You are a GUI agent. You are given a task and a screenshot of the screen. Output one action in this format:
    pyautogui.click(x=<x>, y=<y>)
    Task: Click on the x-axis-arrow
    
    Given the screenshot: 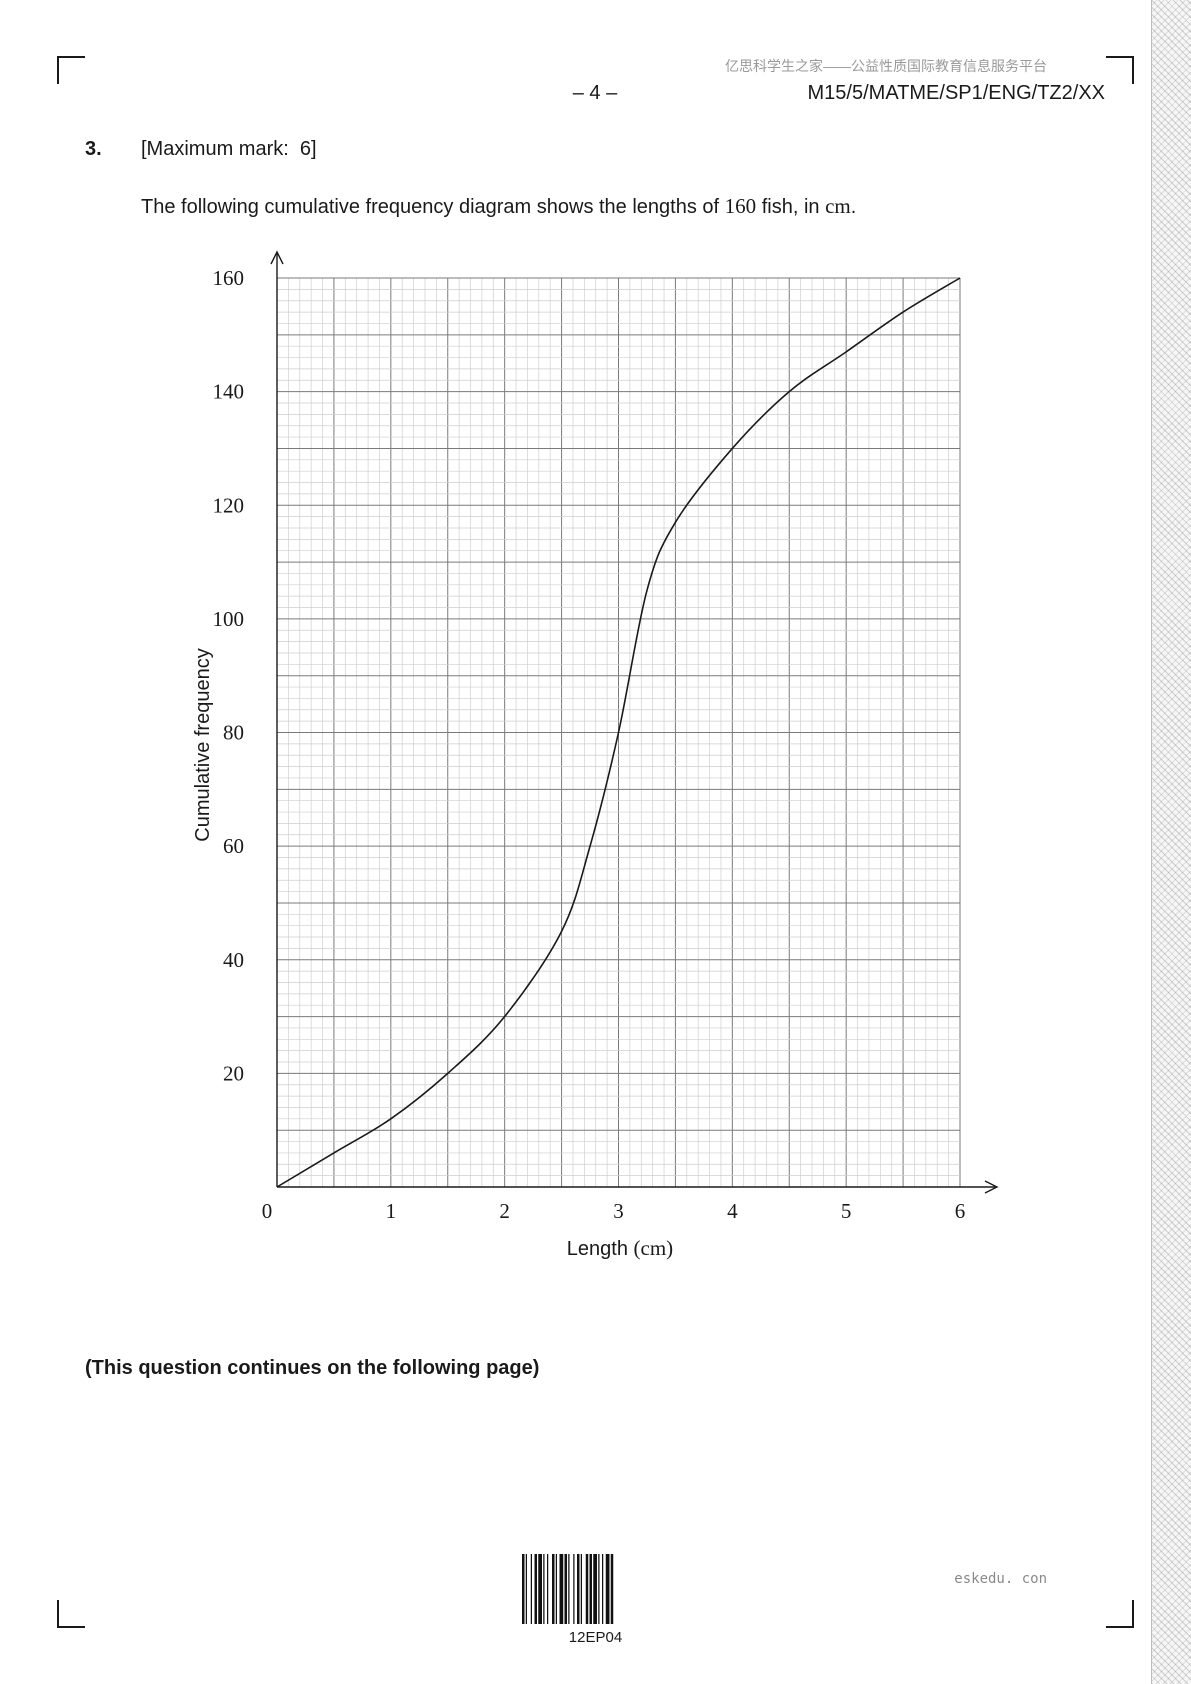 What is the action you would take?
    pyautogui.click(x=991, y=1187)
    